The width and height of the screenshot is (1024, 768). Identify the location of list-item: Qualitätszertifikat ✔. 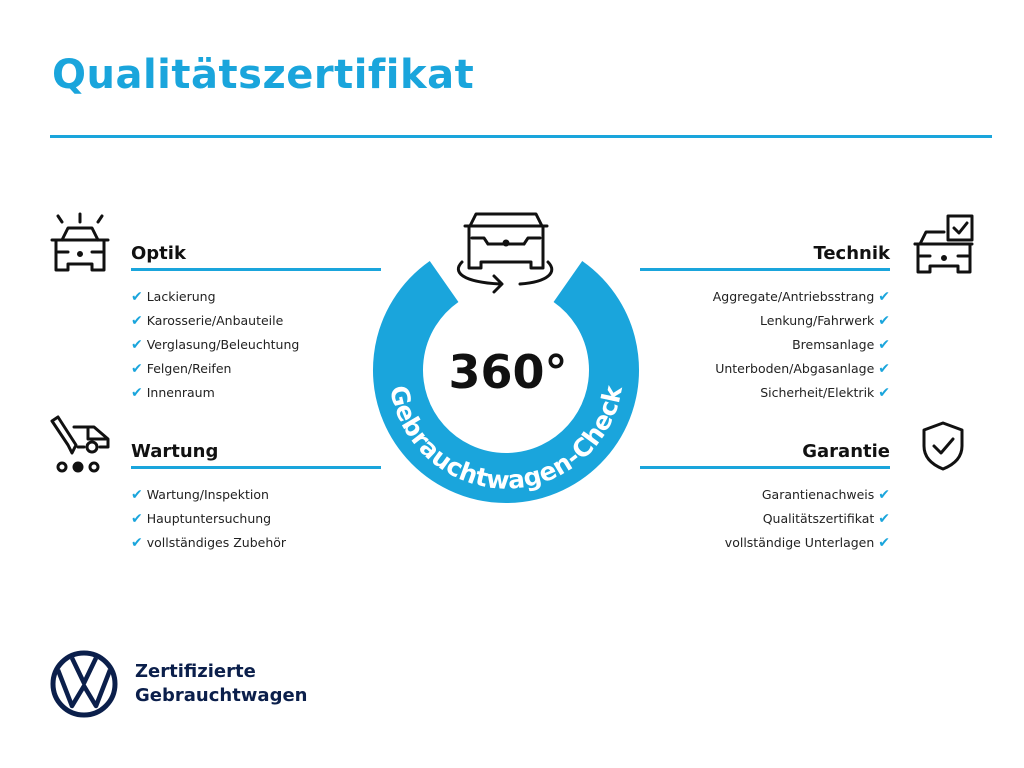
(826, 519).